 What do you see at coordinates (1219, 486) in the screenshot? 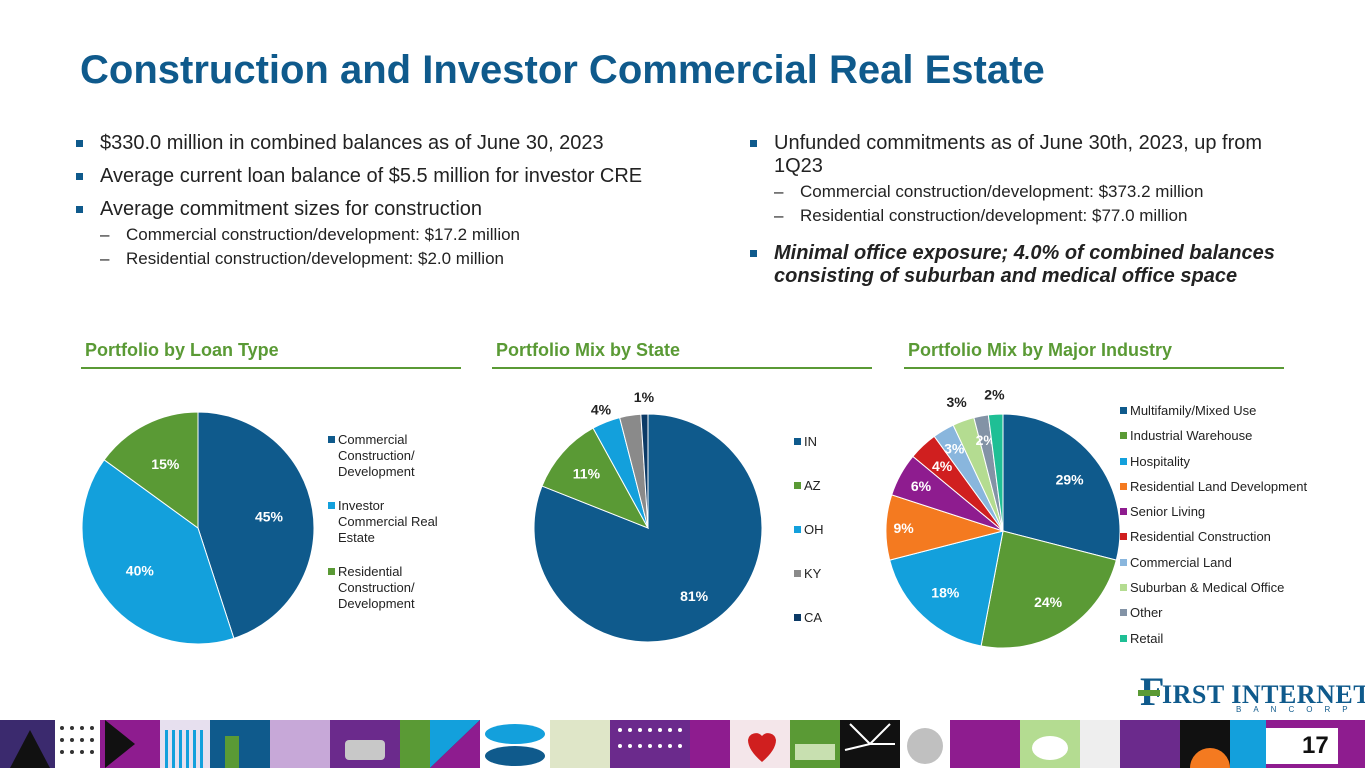
I see `legend-label: Residential Land Development` at bounding box center [1219, 486].